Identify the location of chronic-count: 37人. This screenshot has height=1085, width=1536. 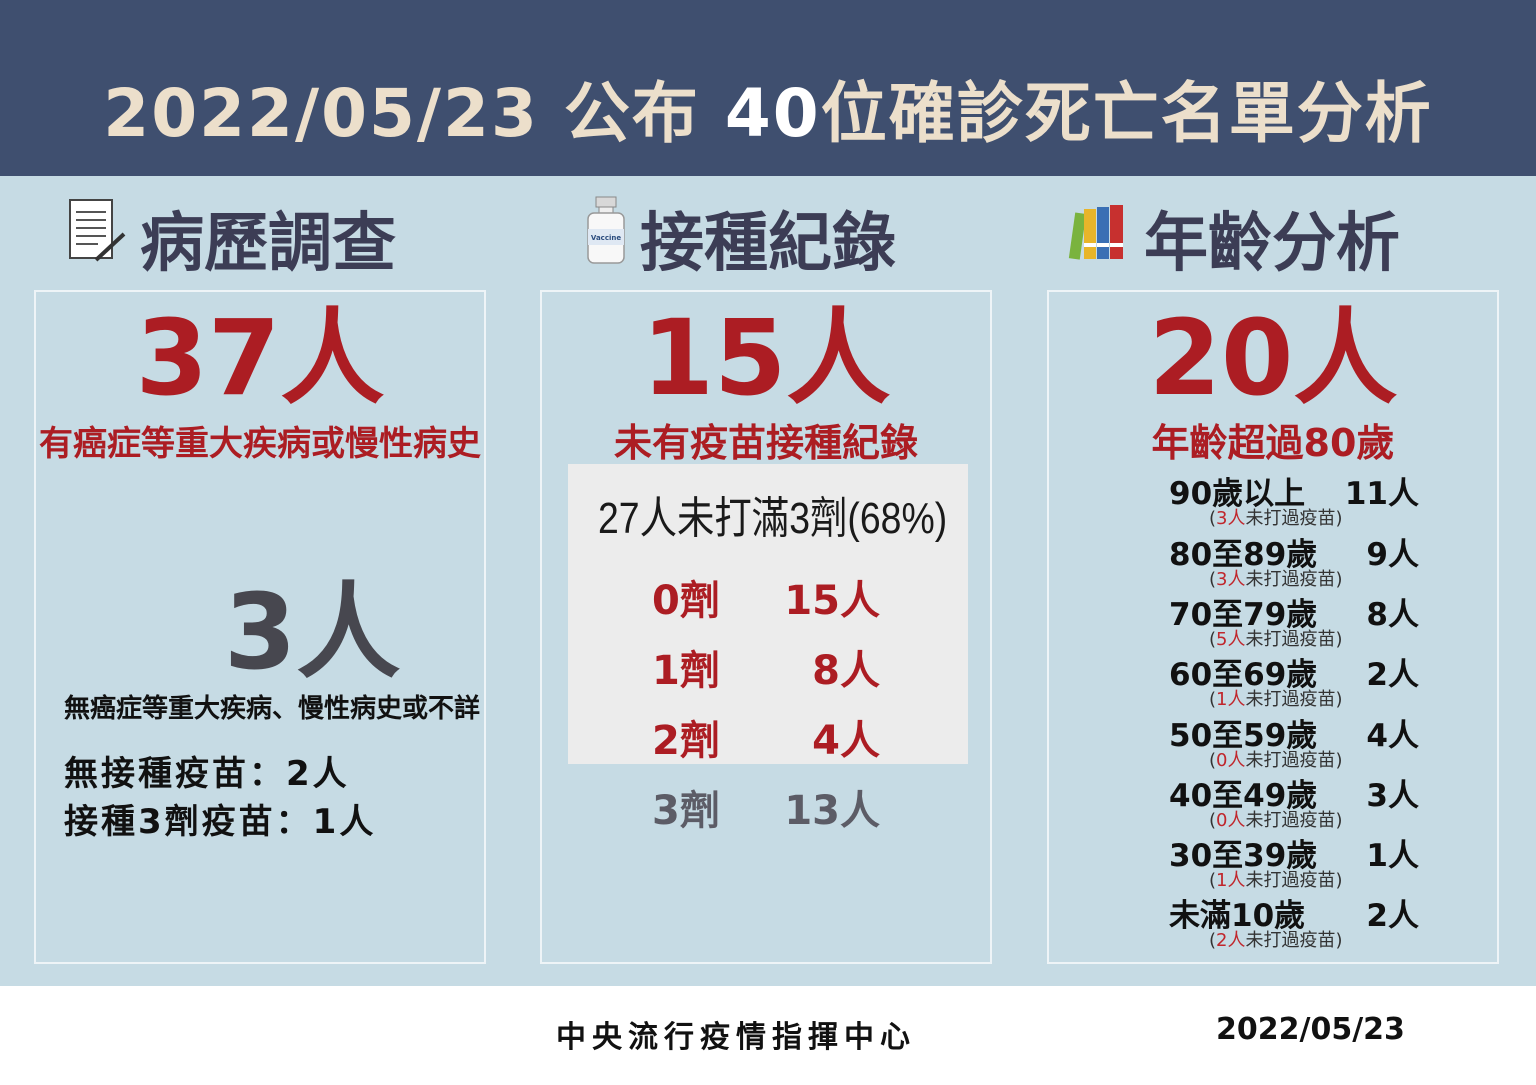
(260, 358).